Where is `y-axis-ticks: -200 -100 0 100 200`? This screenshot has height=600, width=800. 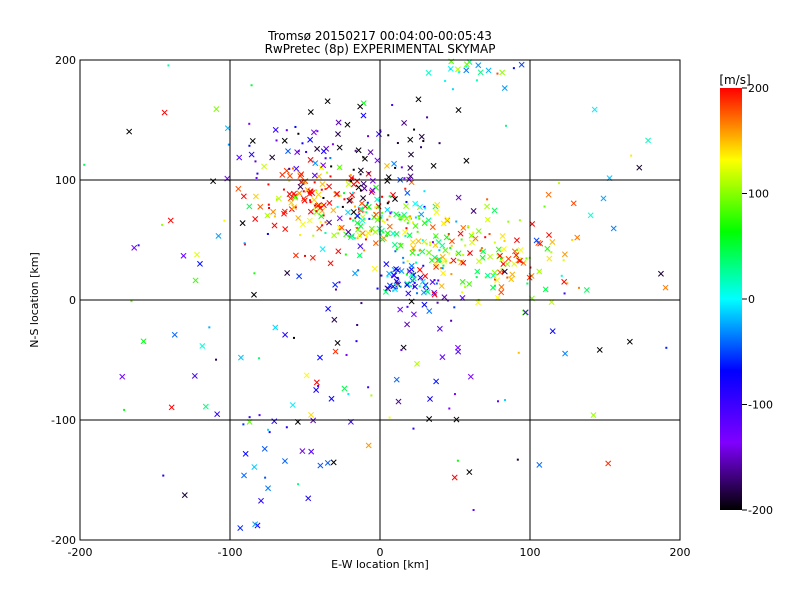 y-axis-ticks: -200 -100 0 100 200 is located at coordinates (63, 300).